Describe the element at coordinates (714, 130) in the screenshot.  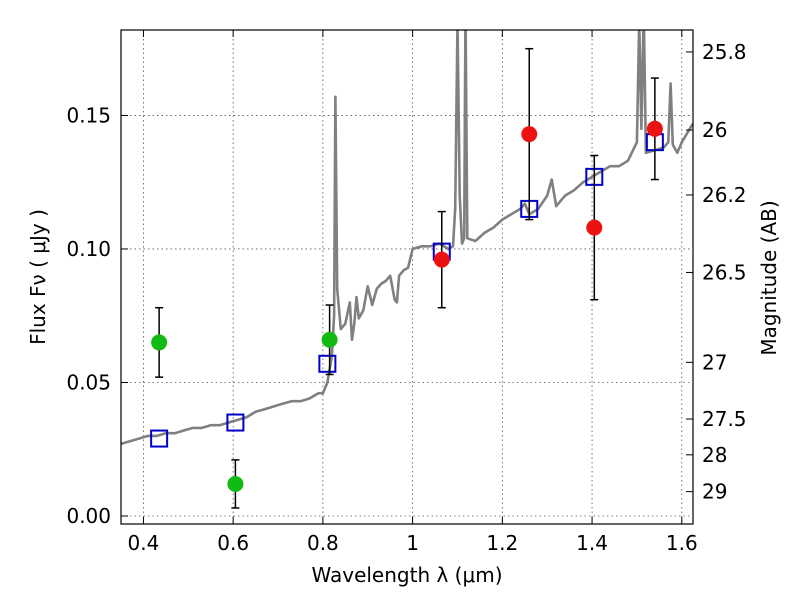
I see `y2-tick-label: 26` at that location.